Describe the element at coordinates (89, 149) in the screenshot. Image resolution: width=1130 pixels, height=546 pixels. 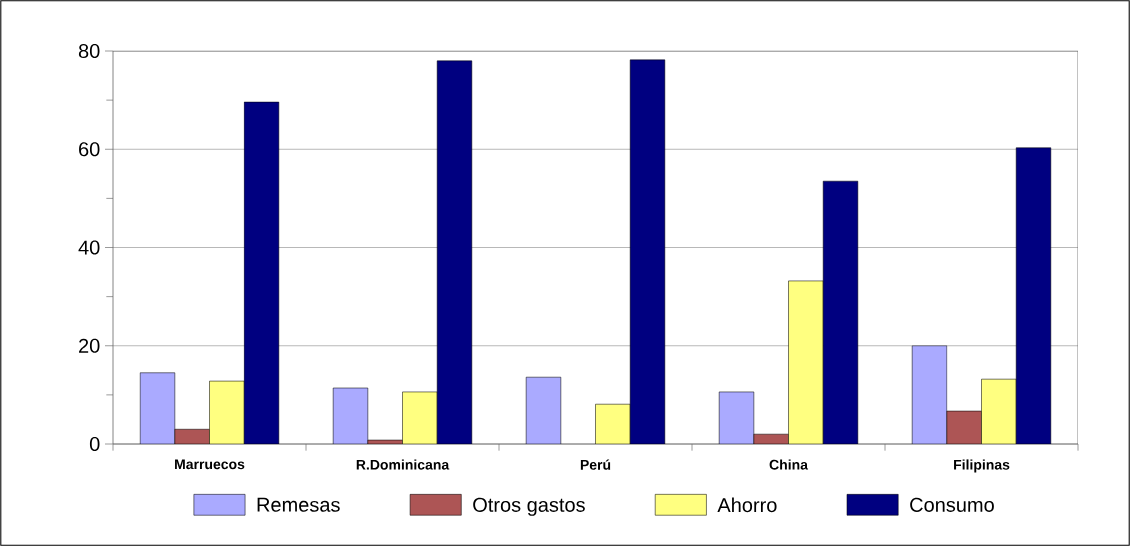
I see `y-tick-label: 60` at that location.